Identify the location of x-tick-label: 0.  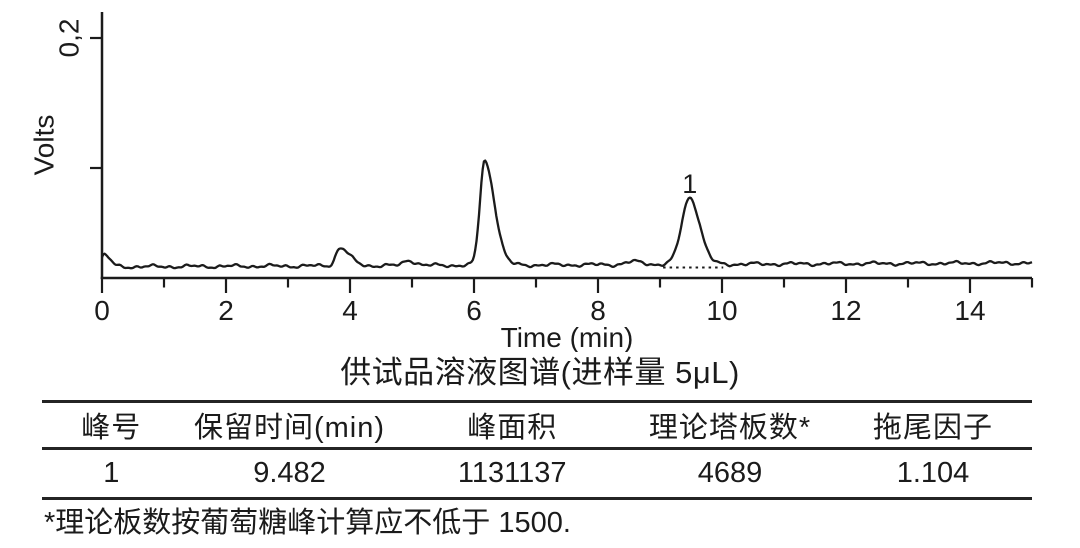
(102, 310).